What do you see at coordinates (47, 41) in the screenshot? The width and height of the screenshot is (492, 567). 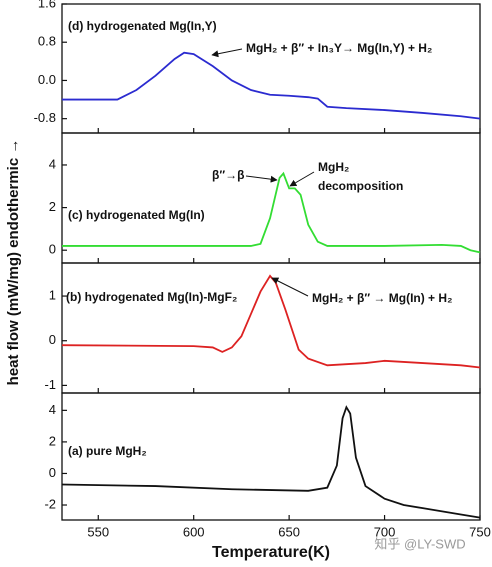 I see `y-tick-label: 0.8` at bounding box center [47, 41].